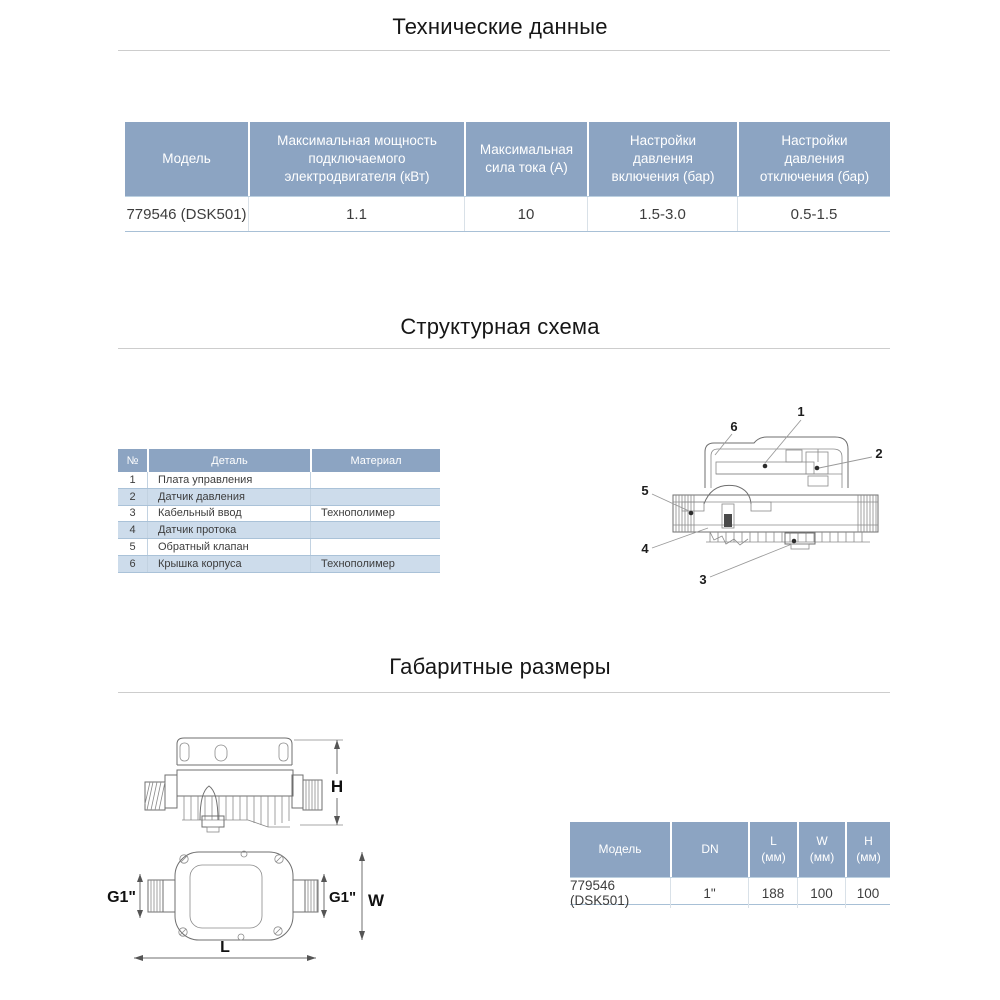 This screenshot has width=1000, height=1000. What do you see at coordinates (132, 530) in the screenshot?
I see `part-number: 4` at bounding box center [132, 530].